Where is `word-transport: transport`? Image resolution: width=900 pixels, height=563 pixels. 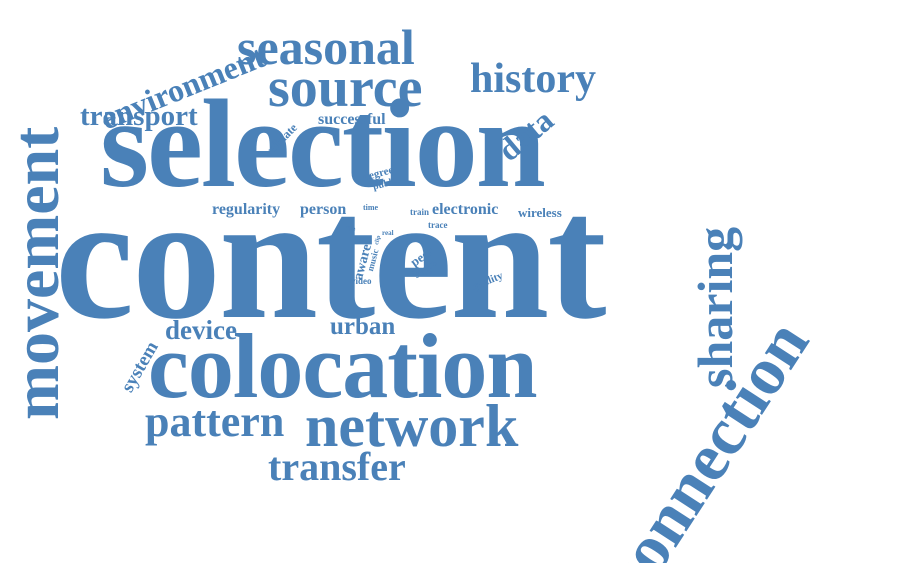
word-transport: transport is located at coordinates (139, 116).